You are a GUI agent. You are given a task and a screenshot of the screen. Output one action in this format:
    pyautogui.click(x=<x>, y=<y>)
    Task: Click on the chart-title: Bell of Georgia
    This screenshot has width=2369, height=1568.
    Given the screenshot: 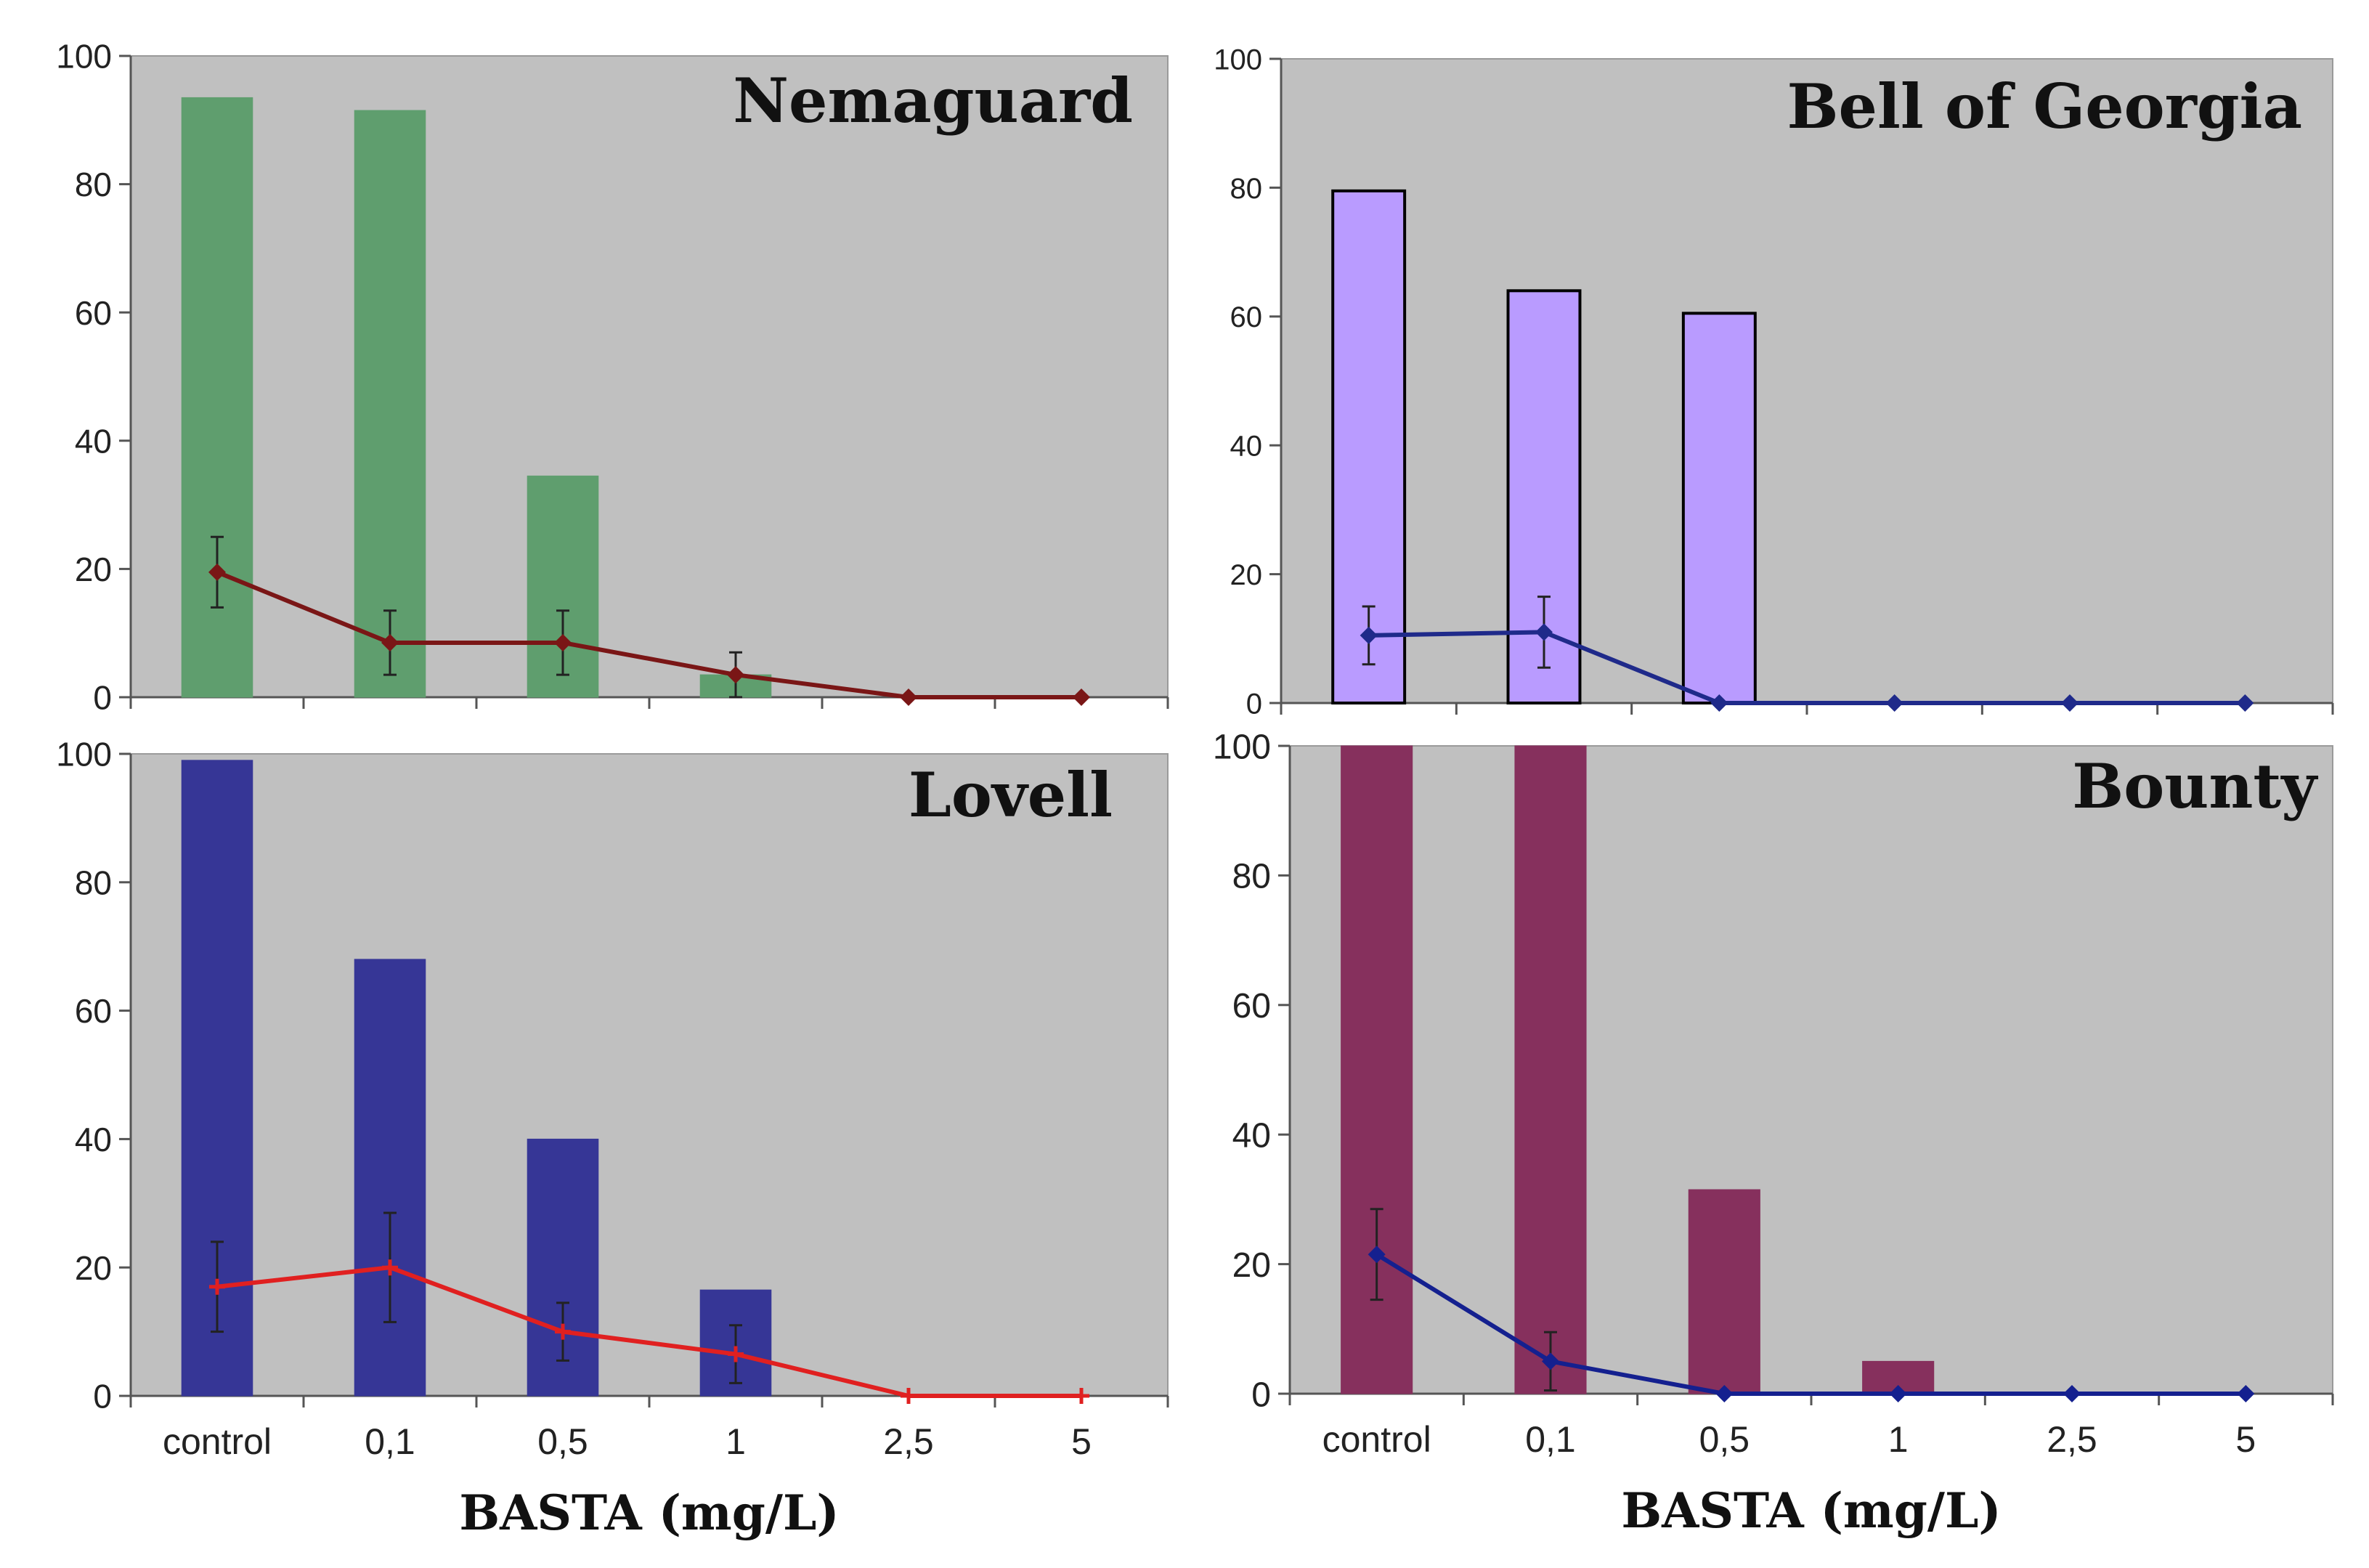 What is the action you would take?
    pyautogui.click(x=2044, y=106)
    